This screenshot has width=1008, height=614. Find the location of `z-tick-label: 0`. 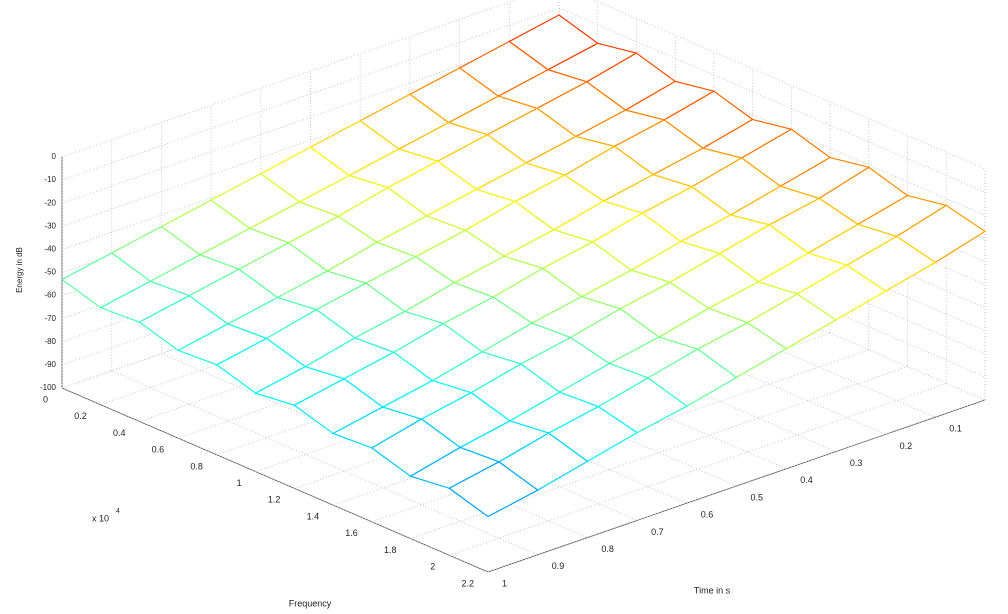

z-tick-label: 0 is located at coordinates (54, 156).